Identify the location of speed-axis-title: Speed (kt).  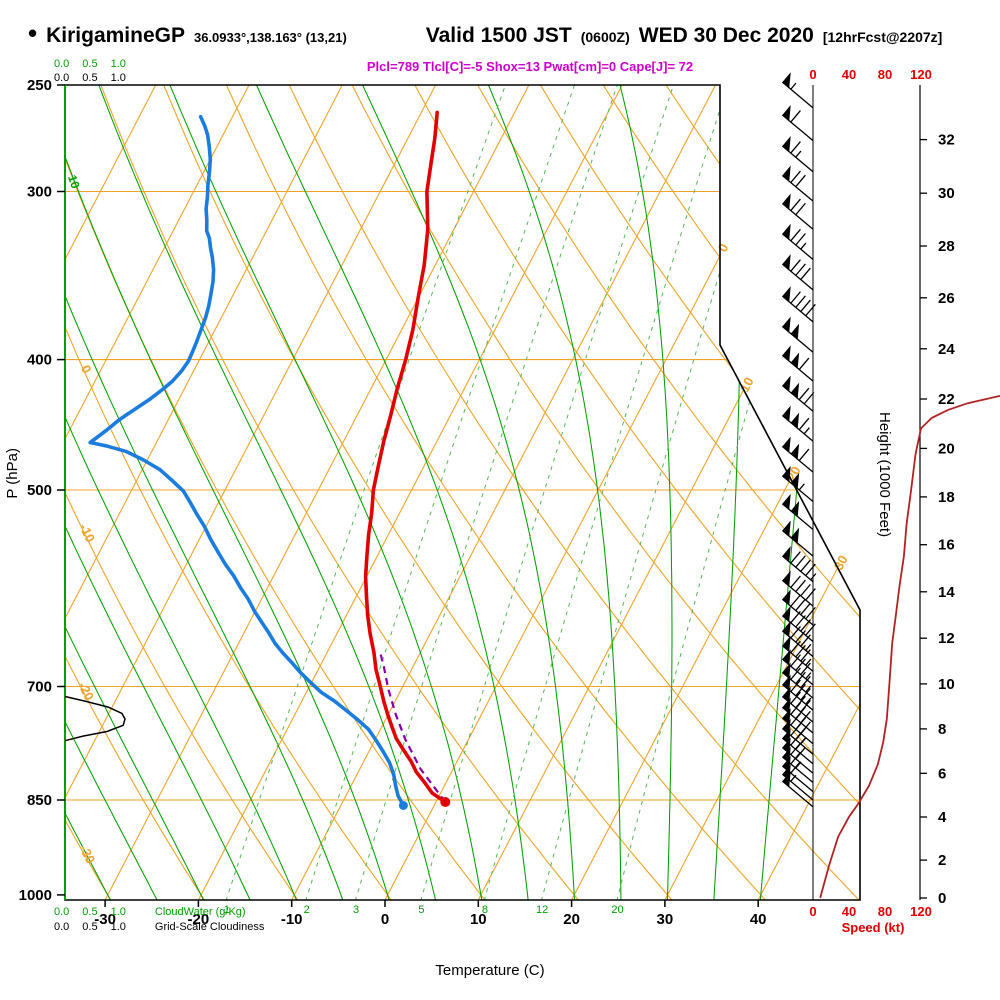
(873, 927).